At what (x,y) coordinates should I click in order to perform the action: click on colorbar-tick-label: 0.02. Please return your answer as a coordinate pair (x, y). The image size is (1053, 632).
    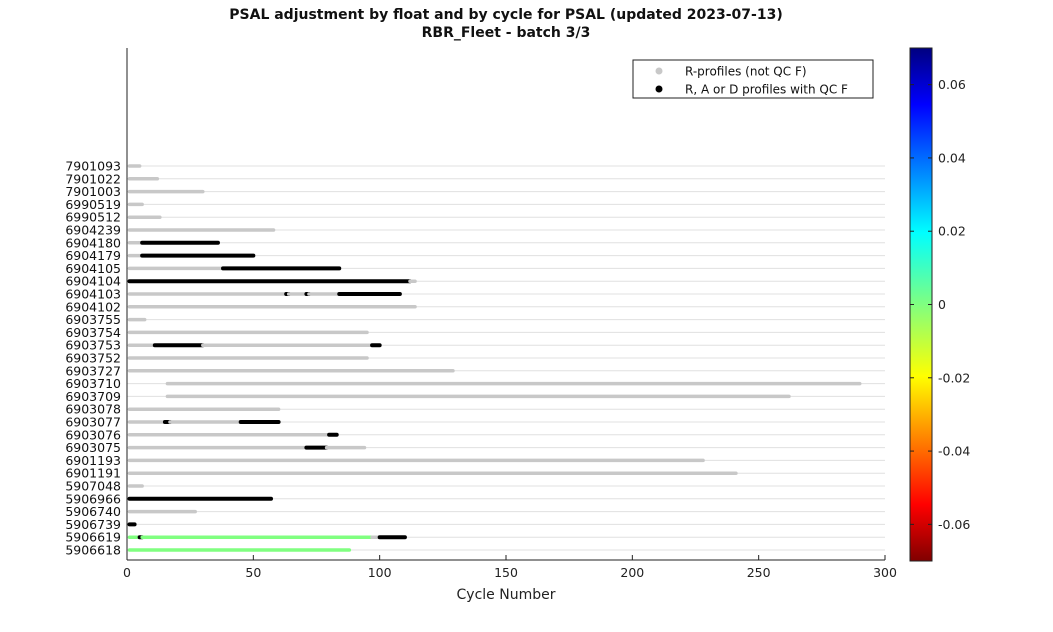
    Looking at the image, I should click on (952, 231).